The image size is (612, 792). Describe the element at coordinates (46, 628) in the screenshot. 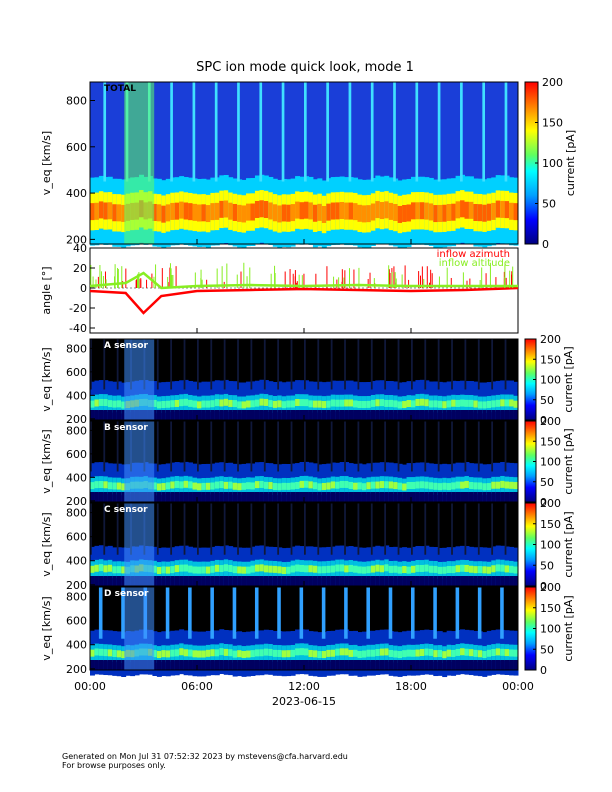

I see `y-axis-label: v_eq [km/s]` at that location.